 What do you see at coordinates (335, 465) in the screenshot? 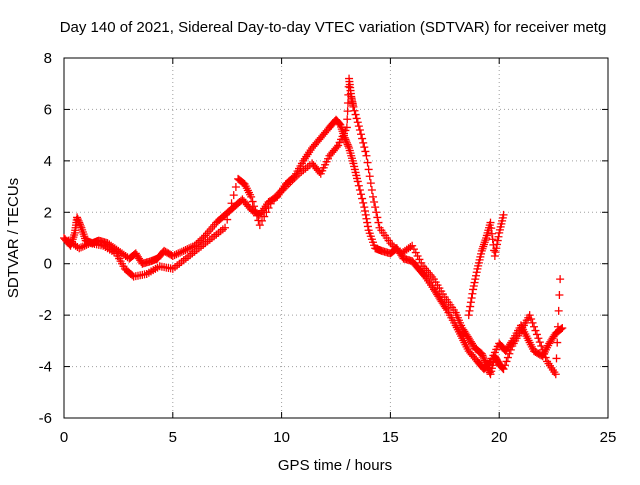
I see `x-axis-label: GPS time / hours` at bounding box center [335, 465].